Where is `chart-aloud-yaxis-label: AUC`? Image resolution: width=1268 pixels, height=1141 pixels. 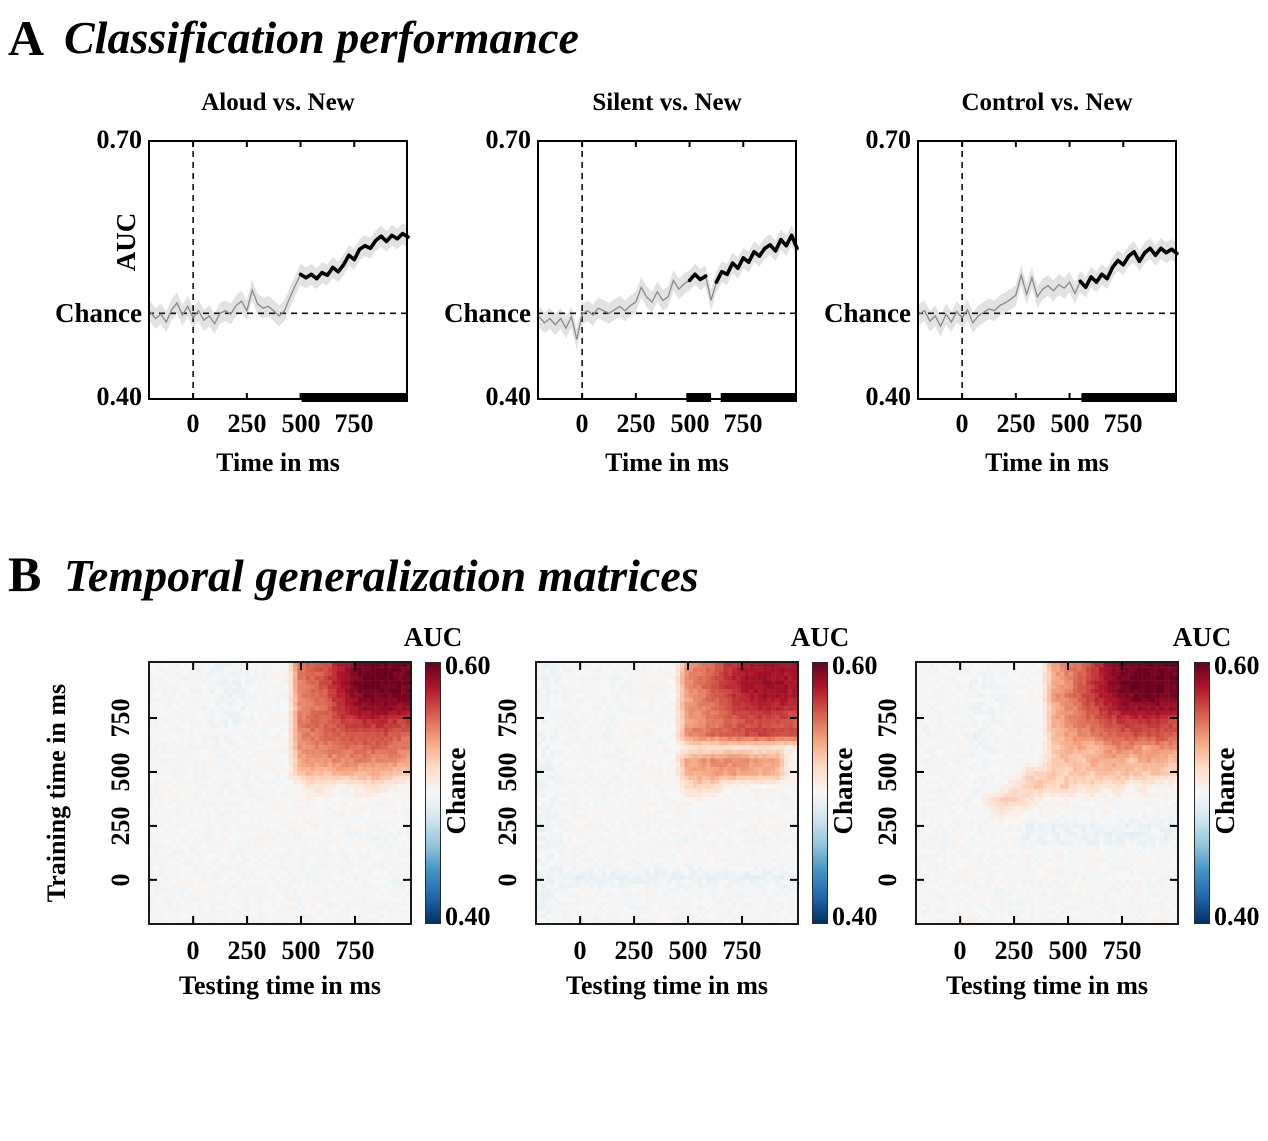
chart-aloud-yaxis-label: AUC is located at coordinates (126, 242).